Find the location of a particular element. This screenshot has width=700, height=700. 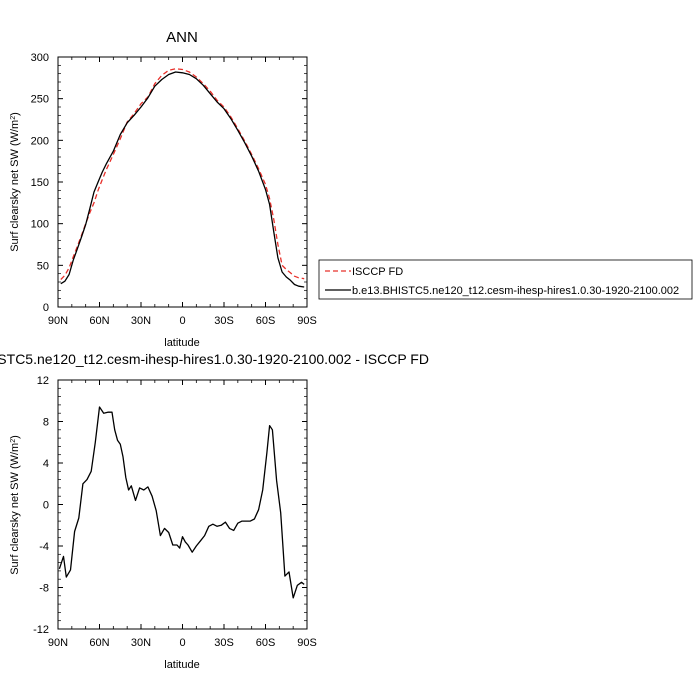

y-tick-label: 8 is located at coordinates (46, 423).